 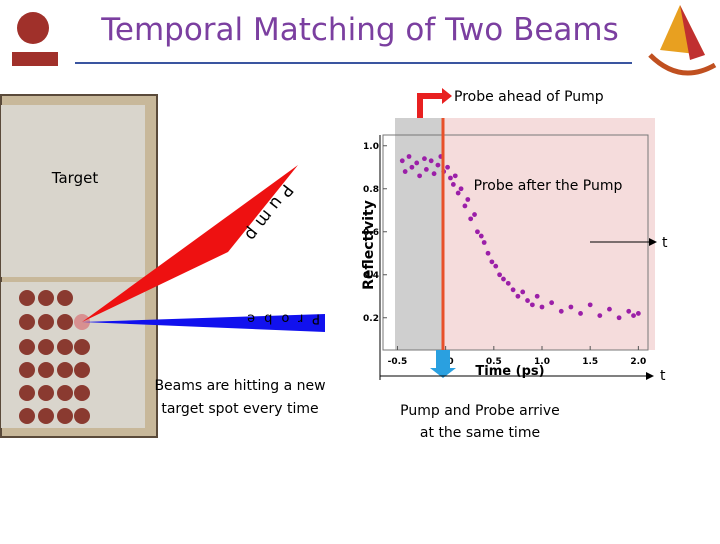 I want to click on spot-area, so click(x=73, y=355).